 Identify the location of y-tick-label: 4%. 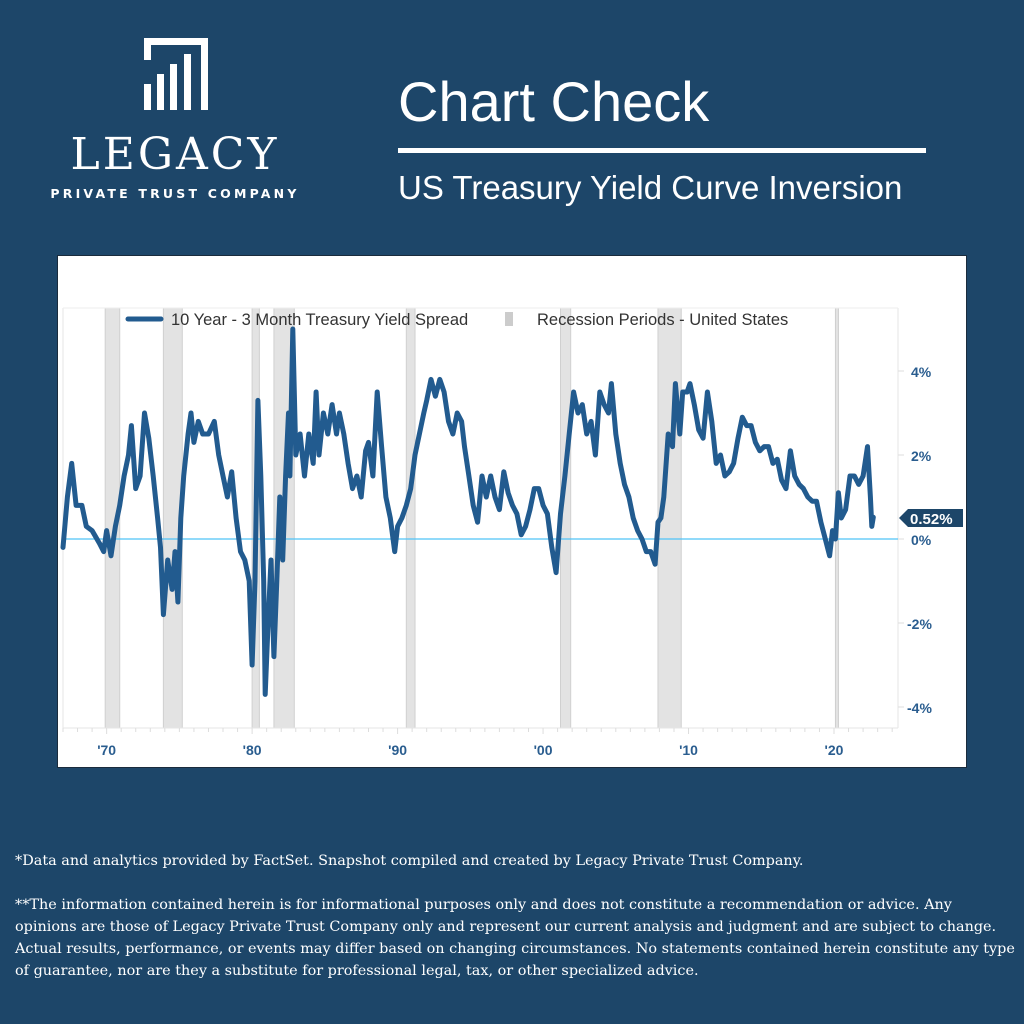
(921, 372).